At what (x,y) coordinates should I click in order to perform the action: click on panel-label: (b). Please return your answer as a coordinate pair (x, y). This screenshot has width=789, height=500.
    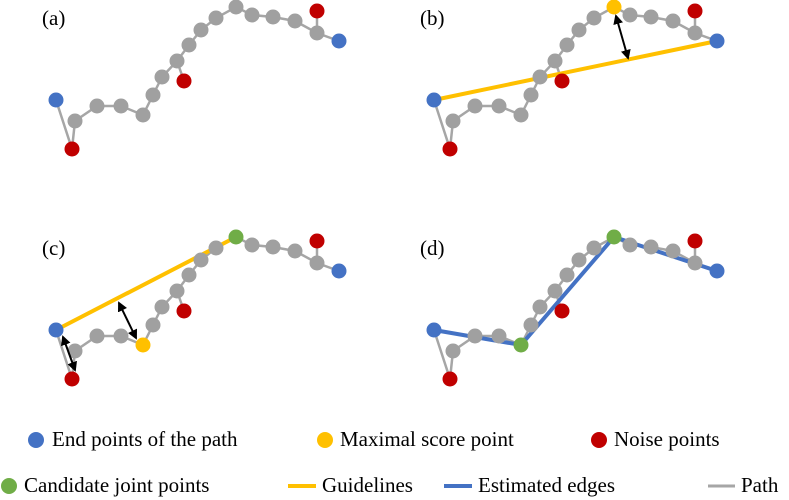
    Looking at the image, I should click on (432, 18).